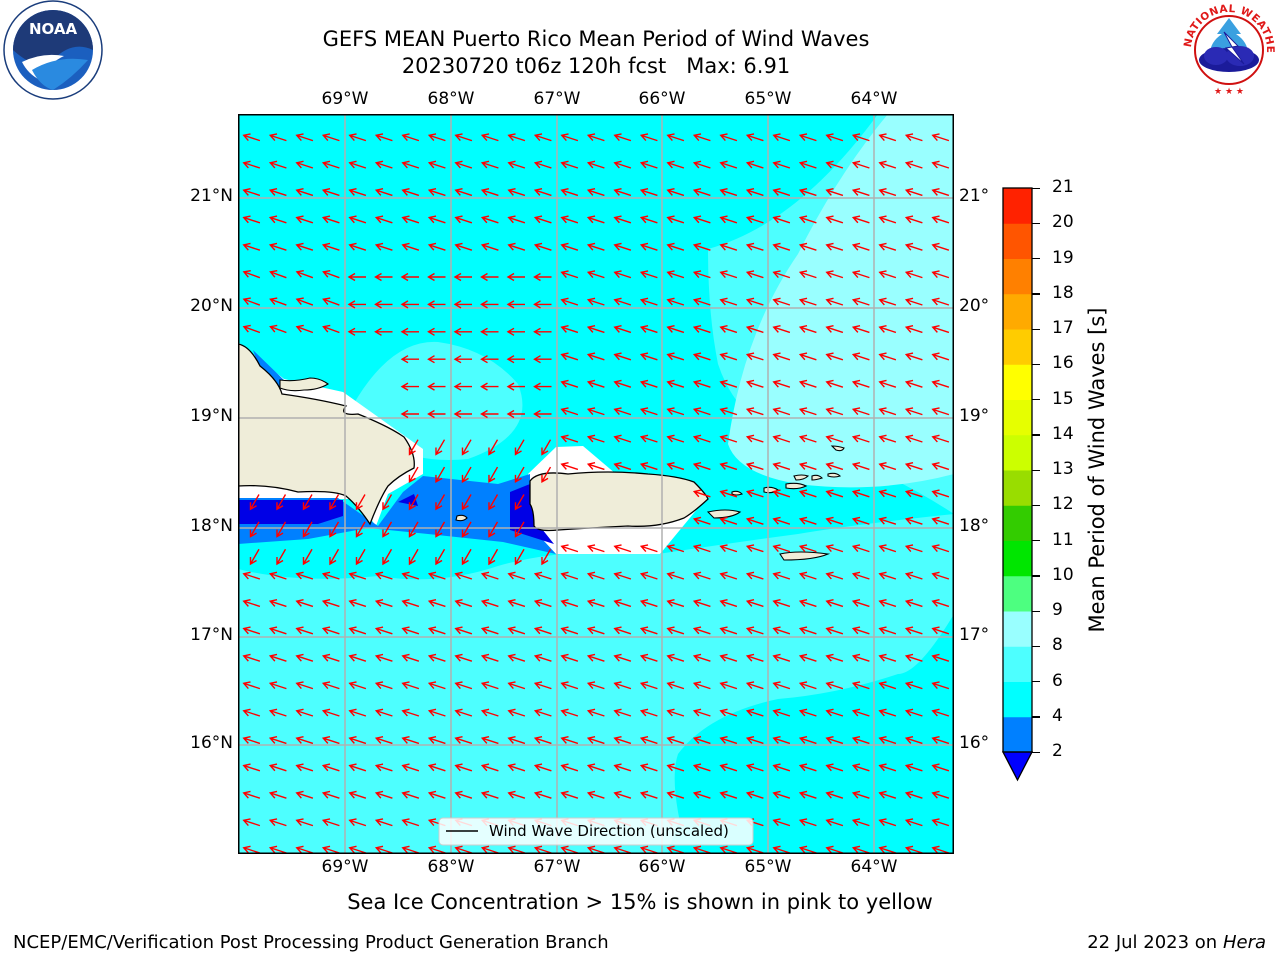 The height and width of the screenshot is (960, 1280). Describe the element at coordinates (1063, 363) in the screenshot. I see `colorbar-tick-label: 16` at that location.